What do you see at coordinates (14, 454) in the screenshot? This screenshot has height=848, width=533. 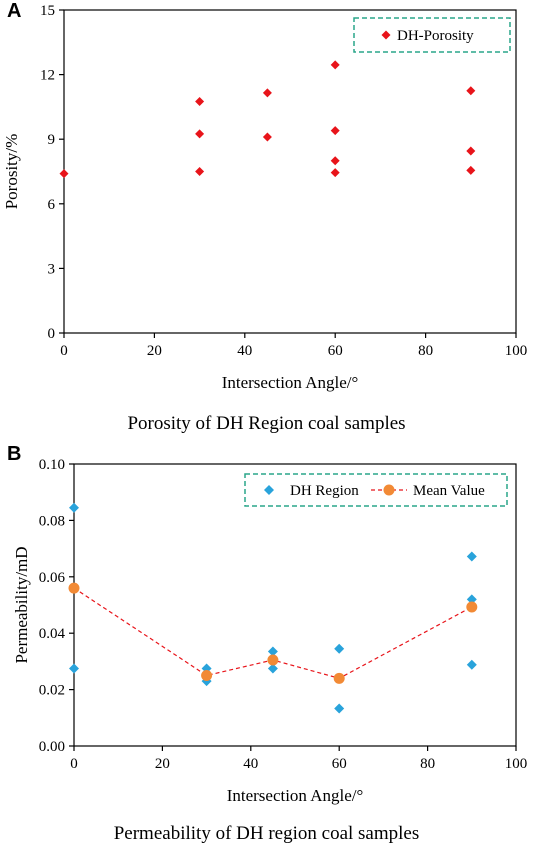 I see `panel-b-letter: B` at bounding box center [14, 454].